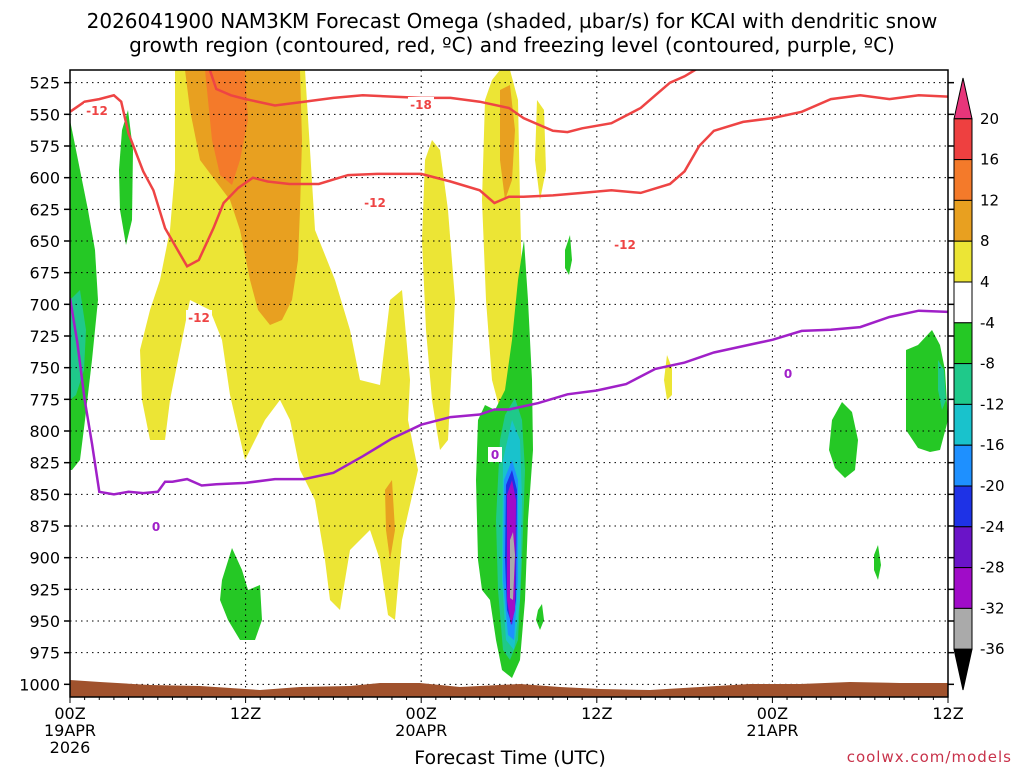 Image resolution: width=1024 pixels, height=768 pixels. I want to click on y-tick-label: 725, so click(44, 336).